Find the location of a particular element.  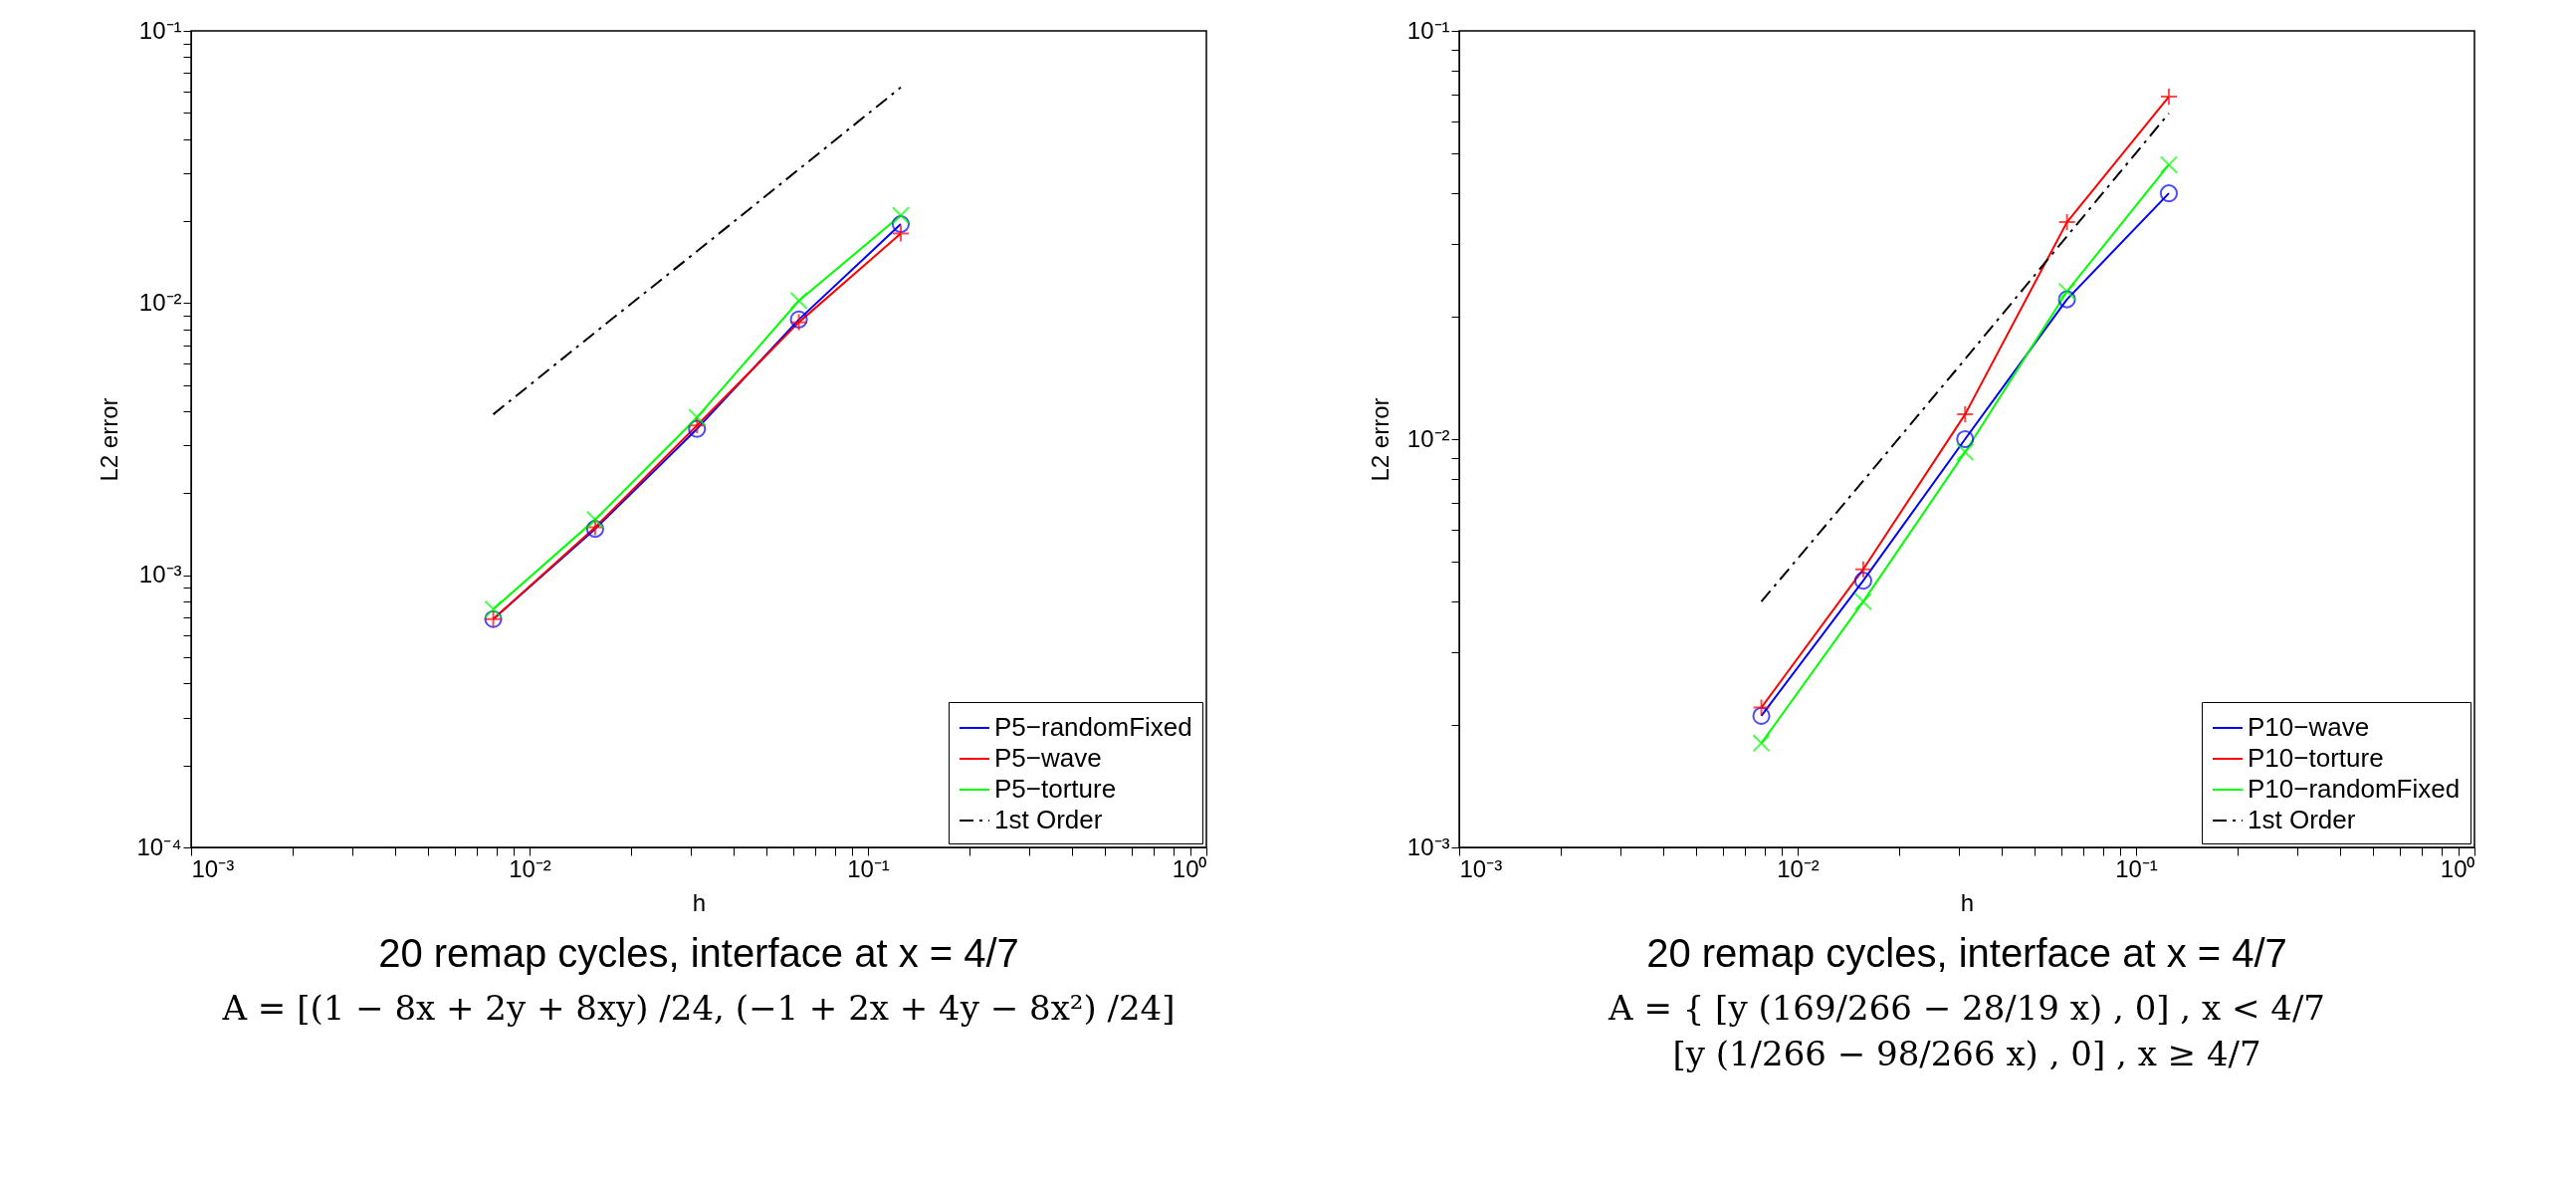

text: A = { [y (169/266 − 28/19 x) , 0] , x < 4/7 is located at coordinates (1966, 1008).